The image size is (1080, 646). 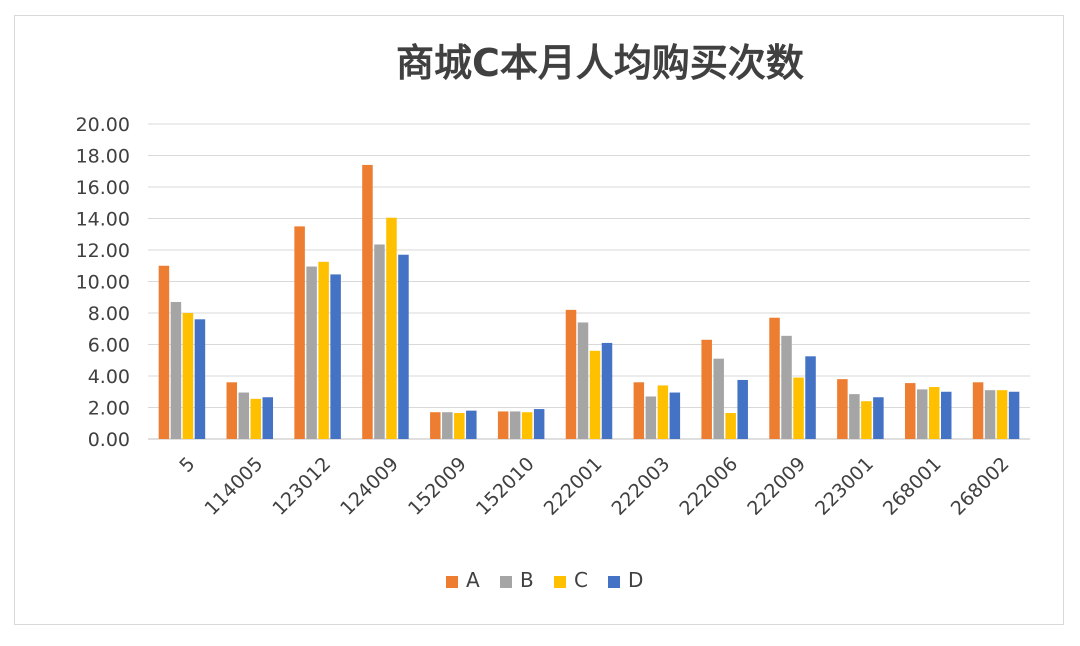 I want to click on y-tick-label: 6.00, so click(x=109, y=346).